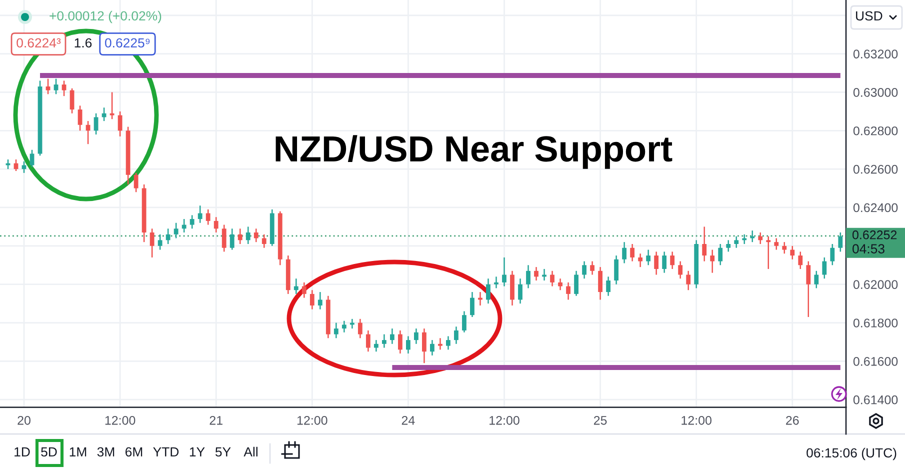 The width and height of the screenshot is (905, 471). I want to click on text: 5Y, so click(223, 452).